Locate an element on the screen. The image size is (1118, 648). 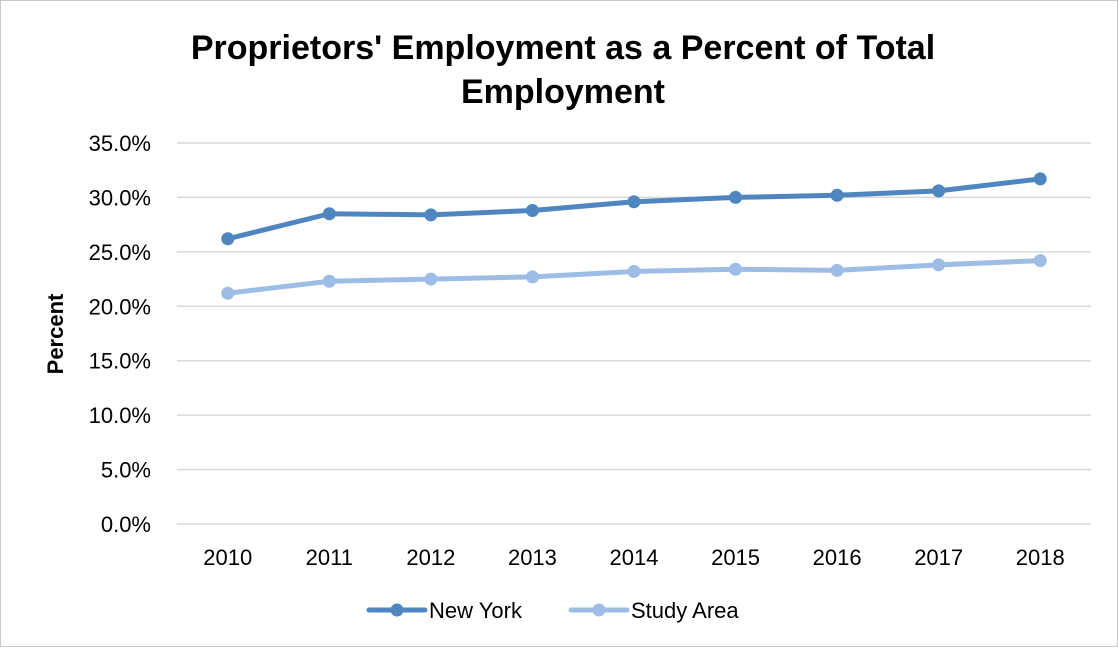
legend-label: New York is located at coordinates (476, 610).